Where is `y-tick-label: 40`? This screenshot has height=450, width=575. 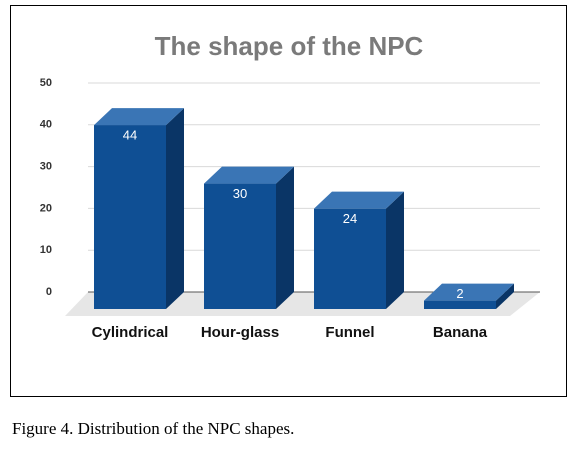 y-tick-label: 40 is located at coordinates (46, 125).